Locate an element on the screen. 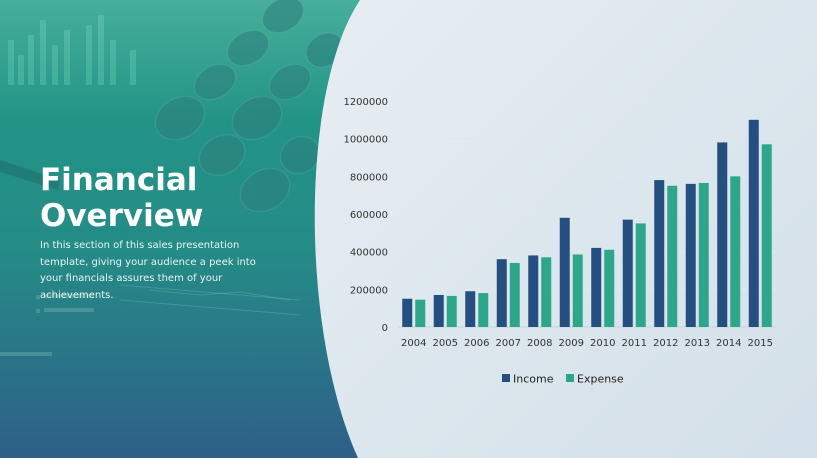 The width and height of the screenshot is (817, 458). y-tick-label: 0 is located at coordinates (385, 328).